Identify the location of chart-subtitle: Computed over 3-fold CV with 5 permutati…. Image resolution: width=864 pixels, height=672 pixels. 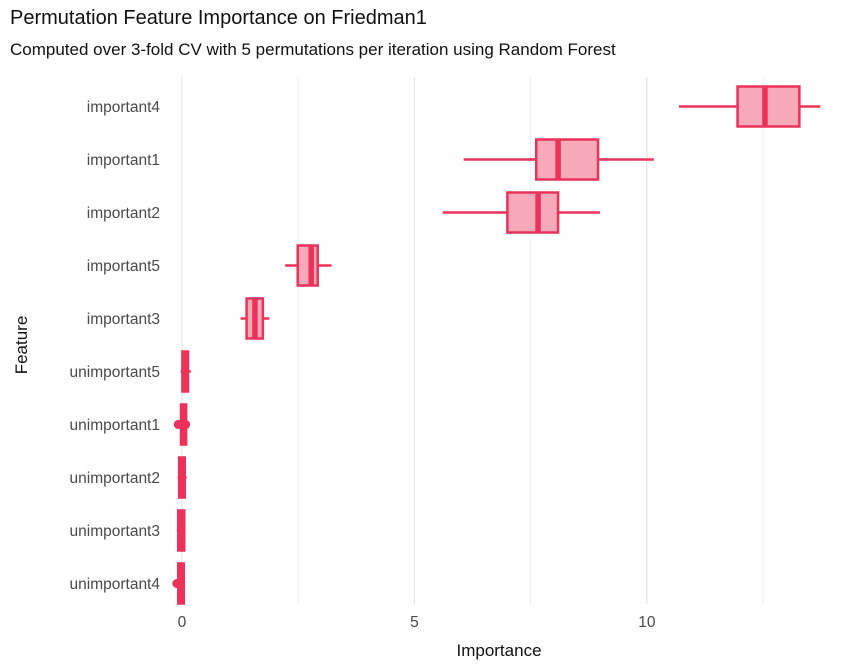
(313, 49).